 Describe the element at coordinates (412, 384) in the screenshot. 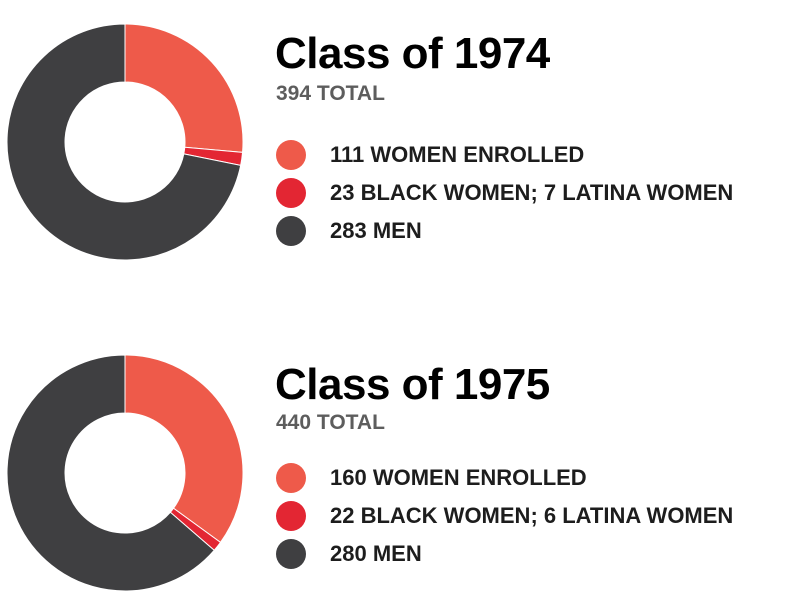

I see `chart-title: Class of 1975` at that location.